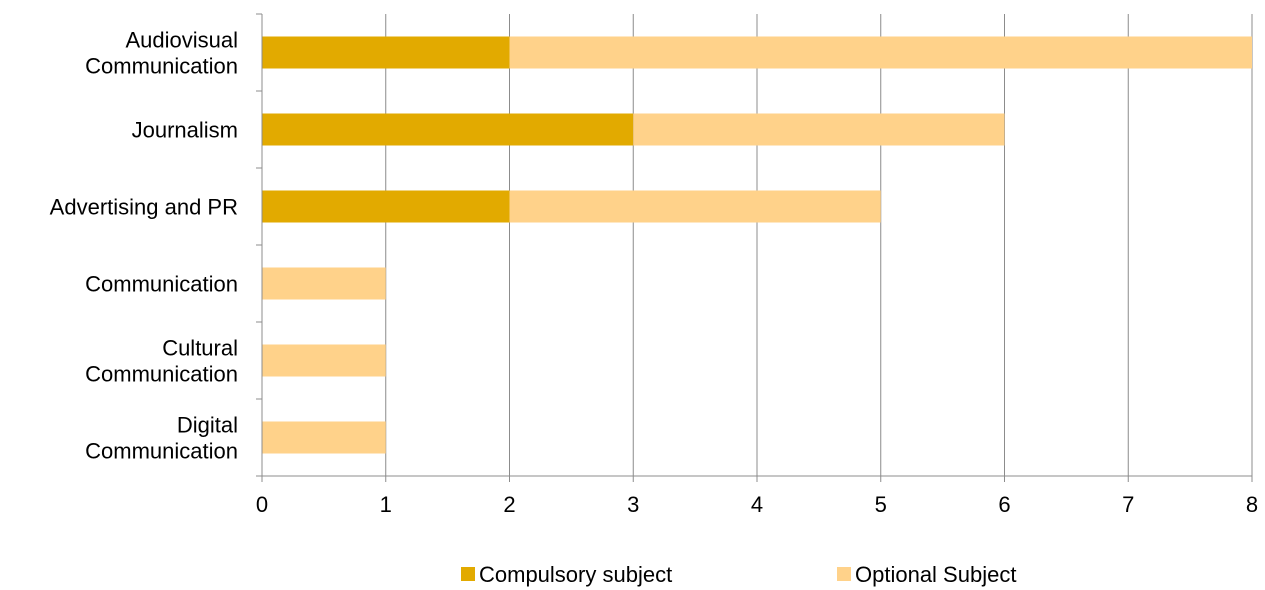 This screenshot has width=1265, height=590. Describe the element at coordinates (161, 53) in the screenshot. I see `category-label: Audiovisual Communication` at that location.